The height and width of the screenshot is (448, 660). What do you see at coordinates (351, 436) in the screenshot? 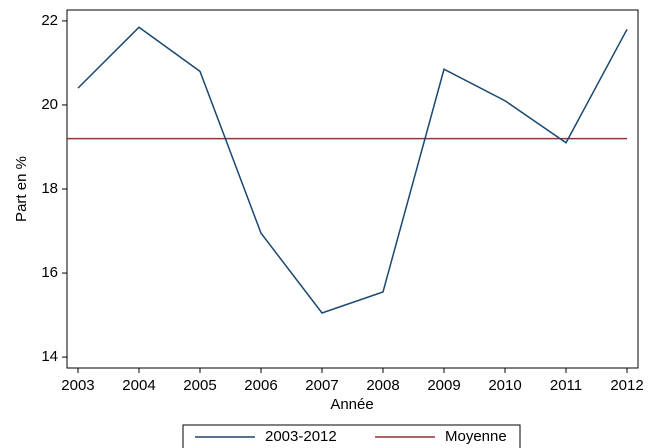
I see `legend-box` at bounding box center [351, 436].